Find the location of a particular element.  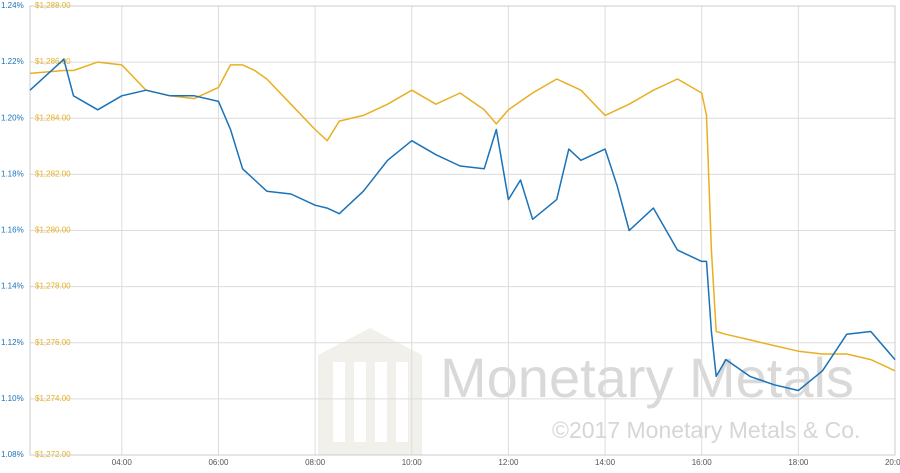

y2-tick-label: $1,274.00 is located at coordinates (53, 398).